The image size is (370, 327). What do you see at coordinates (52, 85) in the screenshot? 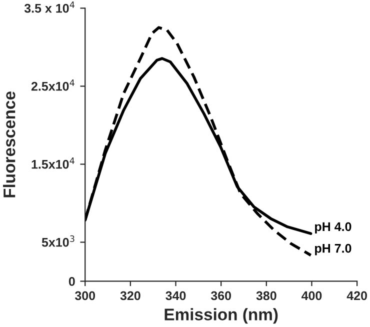
I see `y-tick-label: 2.5x10$^{4}$` at bounding box center [52, 85].